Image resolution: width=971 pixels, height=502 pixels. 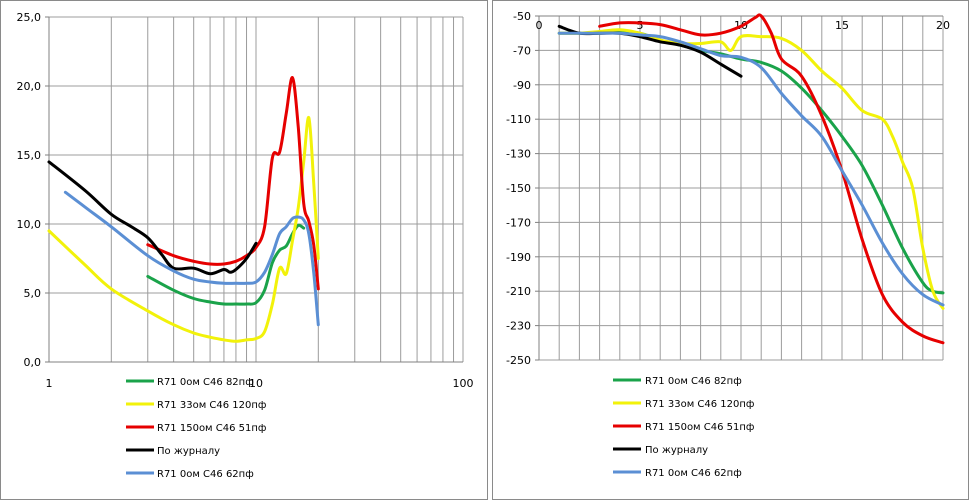 I want to click on right-y-tick-label: -50, so click(x=522, y=16).